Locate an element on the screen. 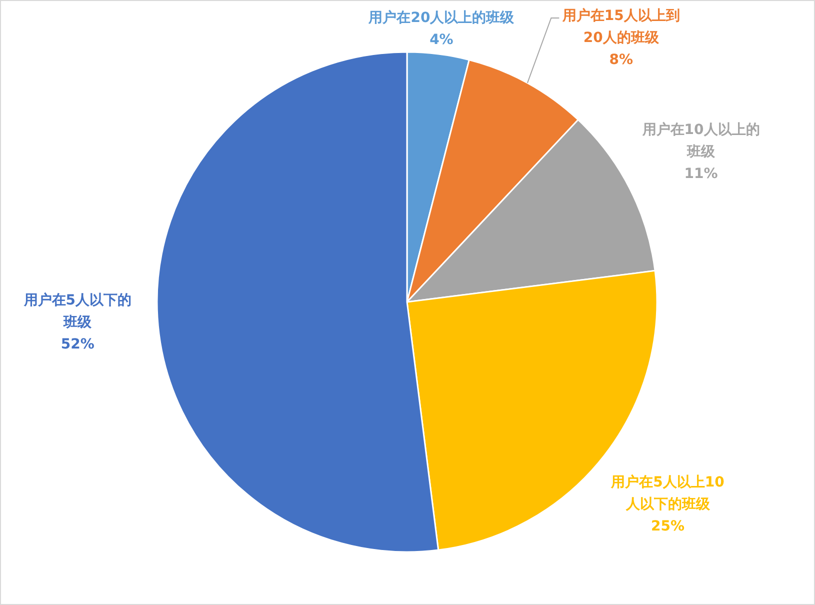 This screenshot has height=605, width=815. data-label: 52% is located at coordinates (77, 344).